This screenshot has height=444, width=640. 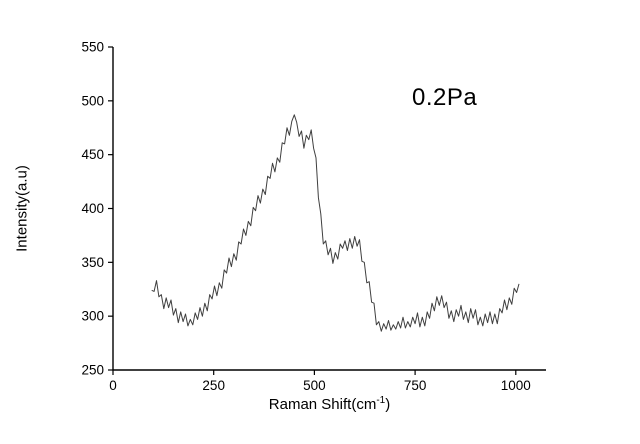 What do you see at coordinates (92, 47) in the screenshot?
I see `y-tick-label: 550` at bounding box center [92, 47].